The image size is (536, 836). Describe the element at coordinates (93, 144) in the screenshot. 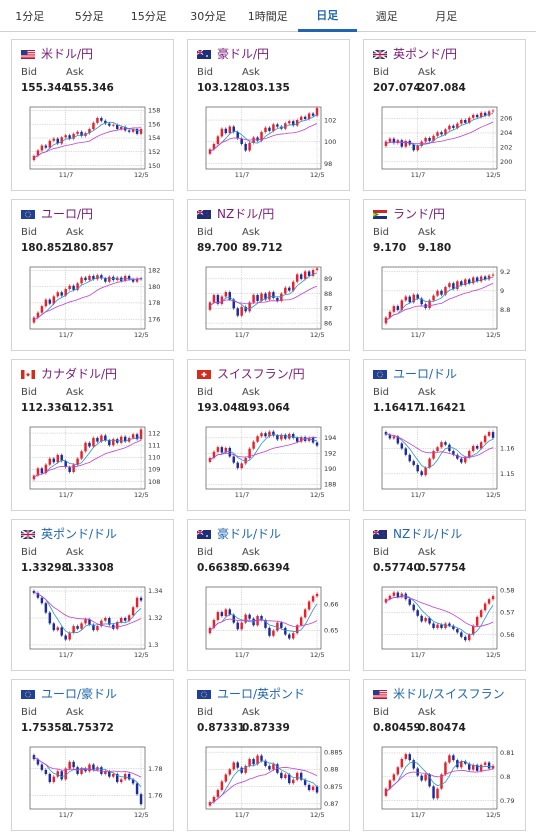

I see `candlestick-chart: 158 156 154 152 150 11/7 12/5` at that location.